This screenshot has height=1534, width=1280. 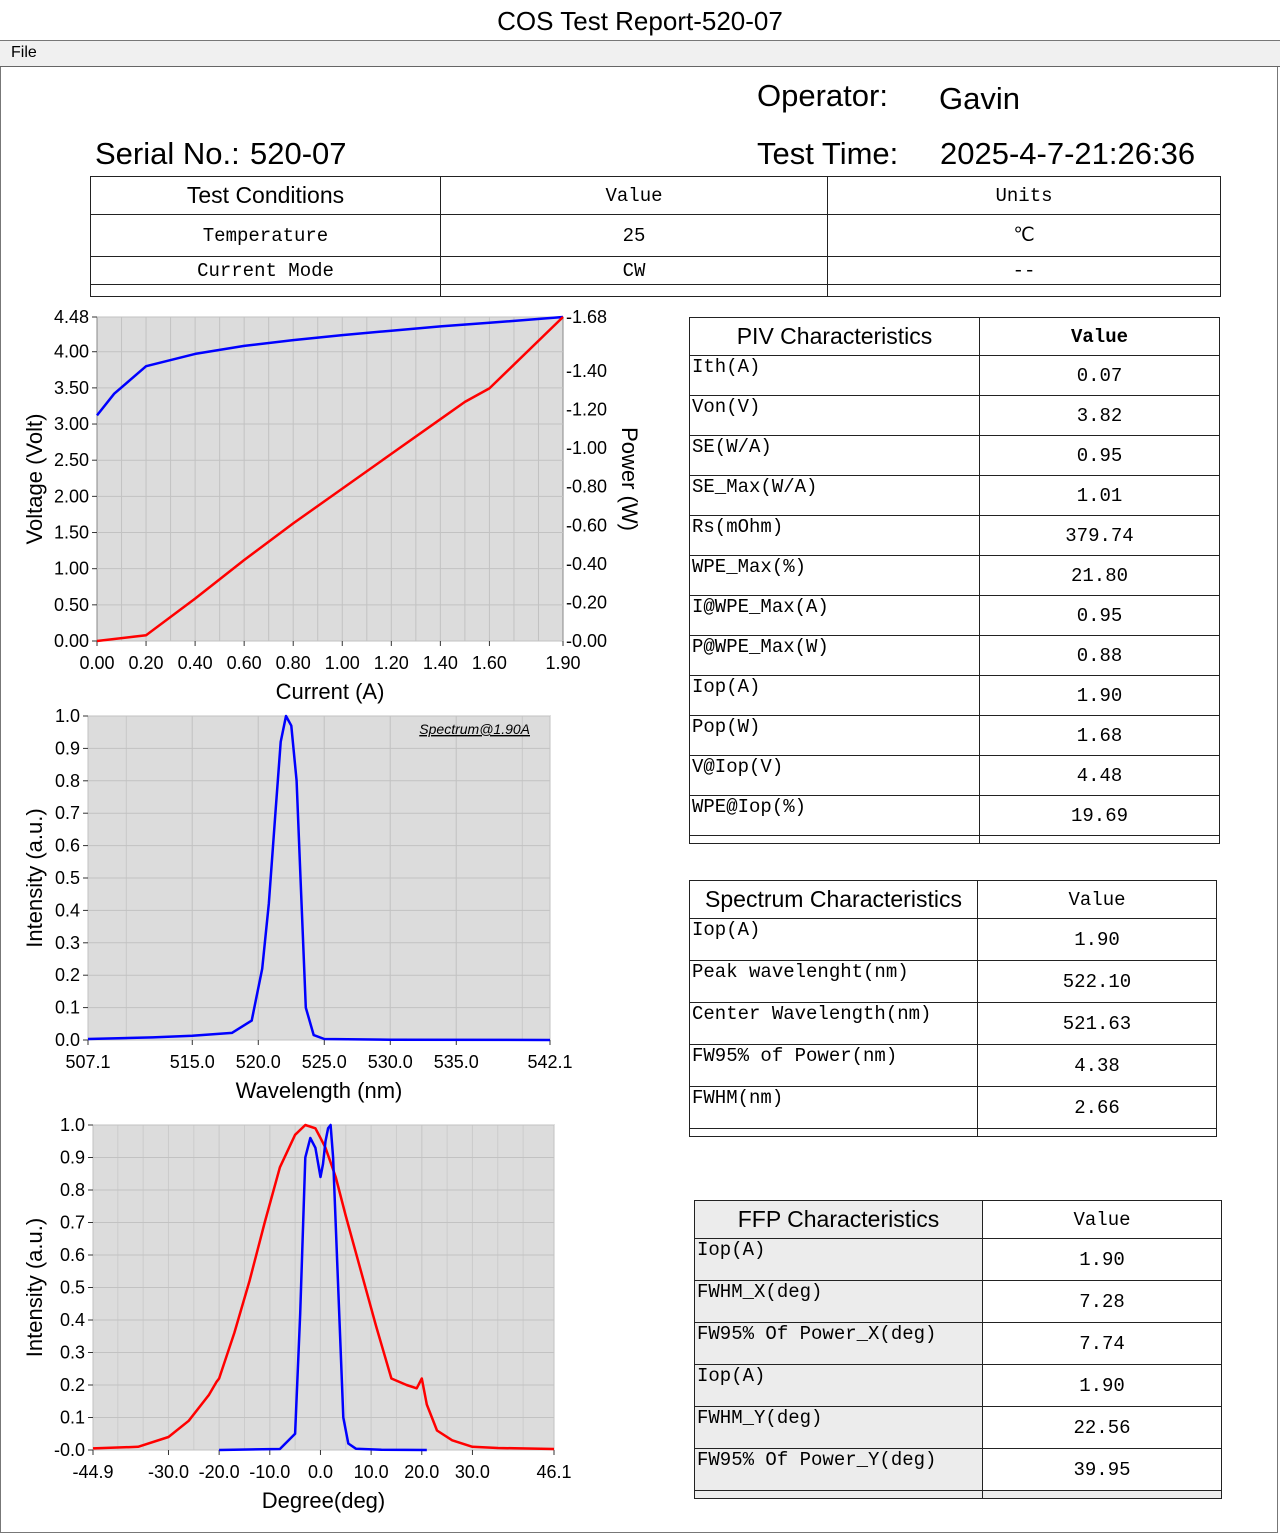 I want to click on conditions-cell: Current Mode, so click(x=265, y=270).